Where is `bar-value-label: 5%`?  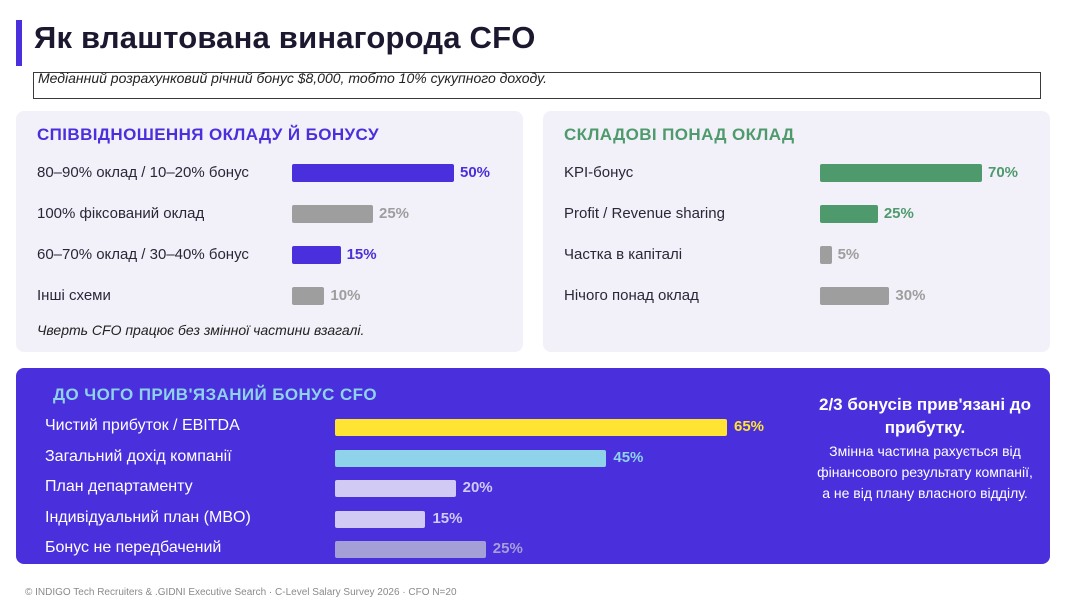 bar-value-label: 5% is located at coordinates (848, 254).